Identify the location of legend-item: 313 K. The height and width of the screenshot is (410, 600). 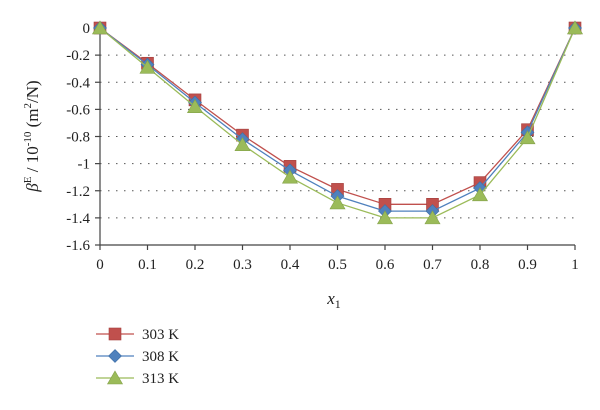
(137, 378).